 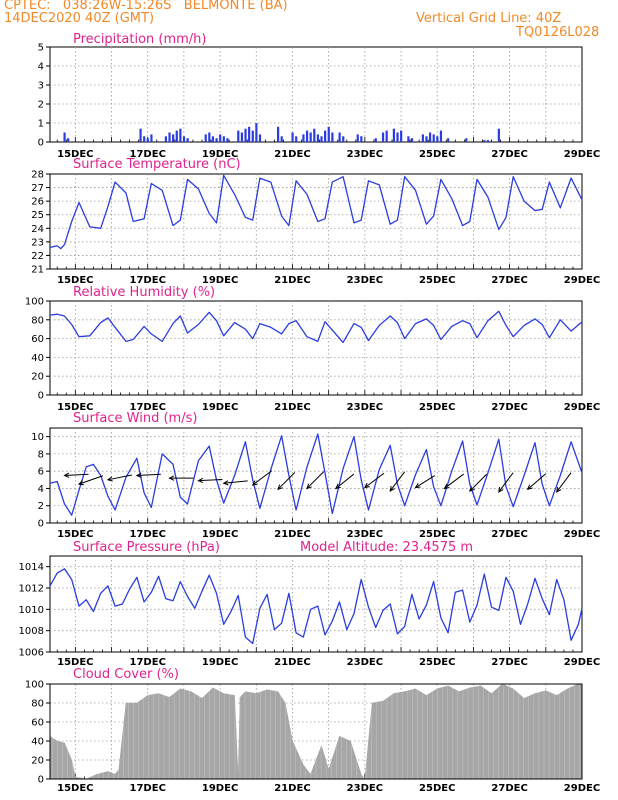 I want to click on temp-ytick-label: 26, so click(x=37, y=202).